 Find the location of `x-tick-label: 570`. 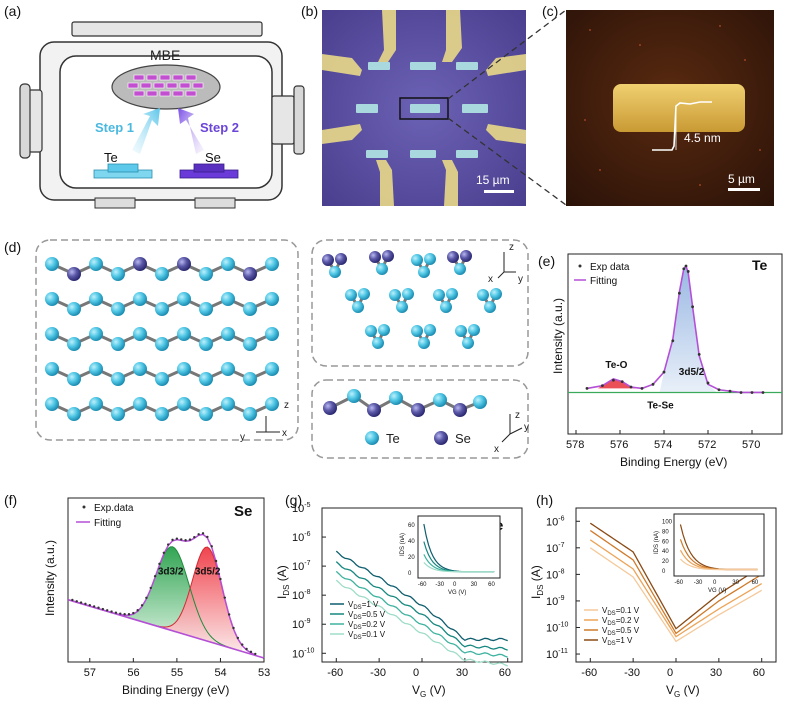

x-tick-label: 570 is located at coordinates (751, 445).